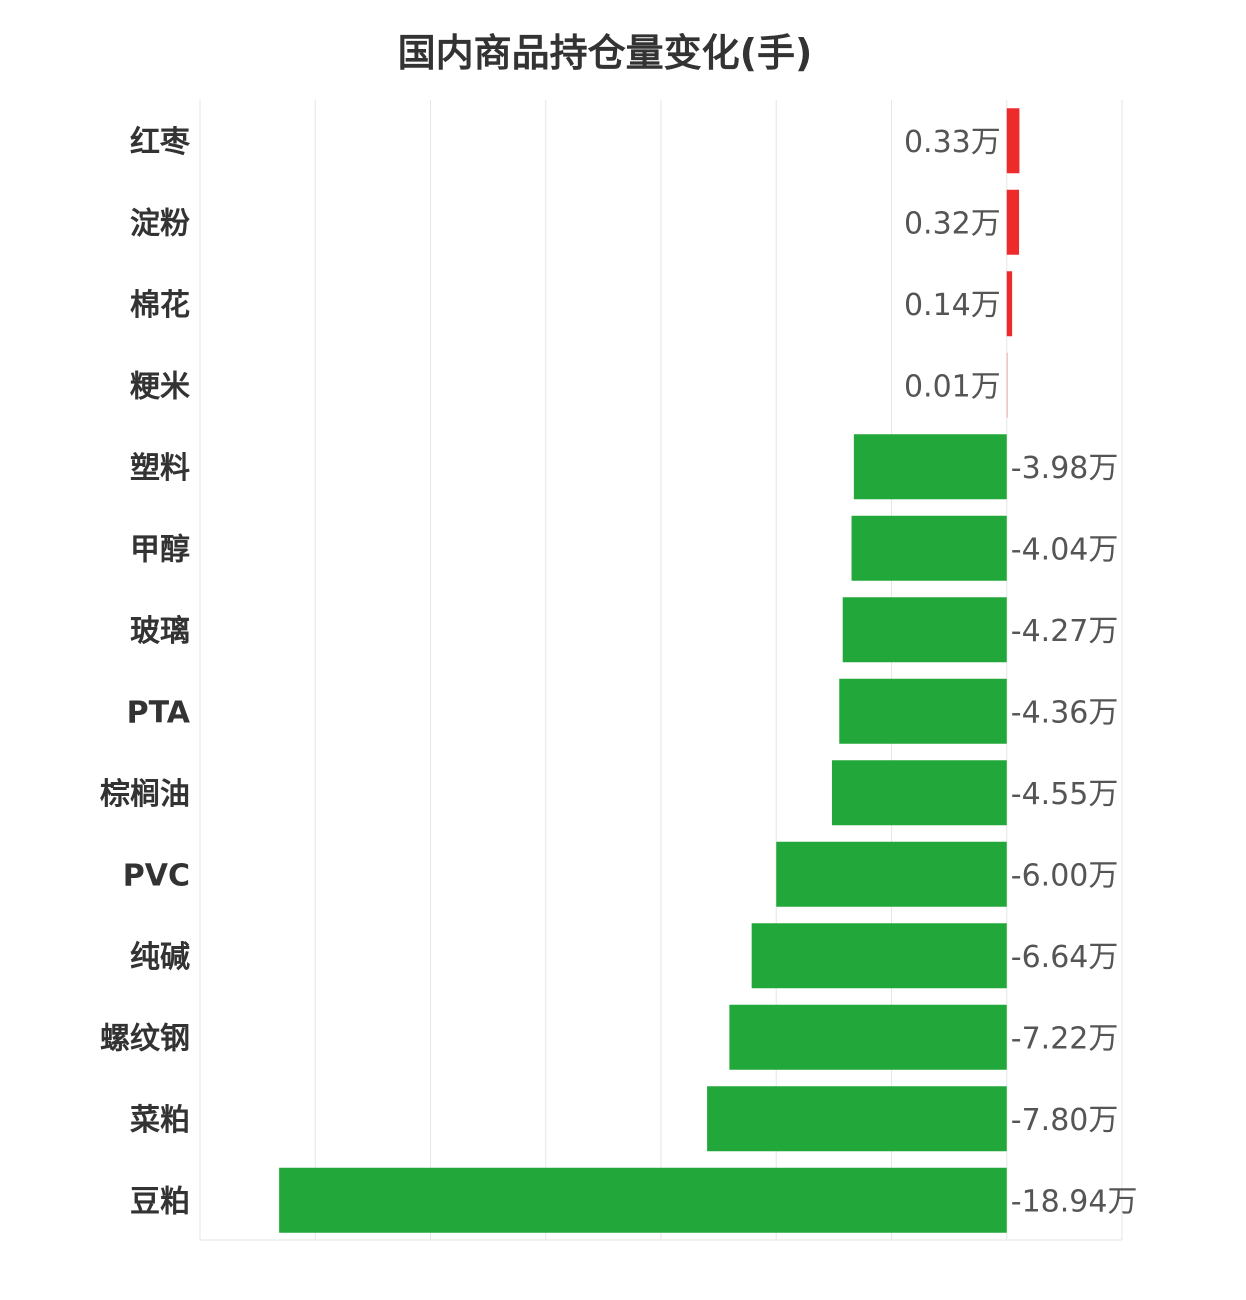 This screenshot has width=1246, height=1300. I want to click on category-label: 塑料, so click(160, 468).